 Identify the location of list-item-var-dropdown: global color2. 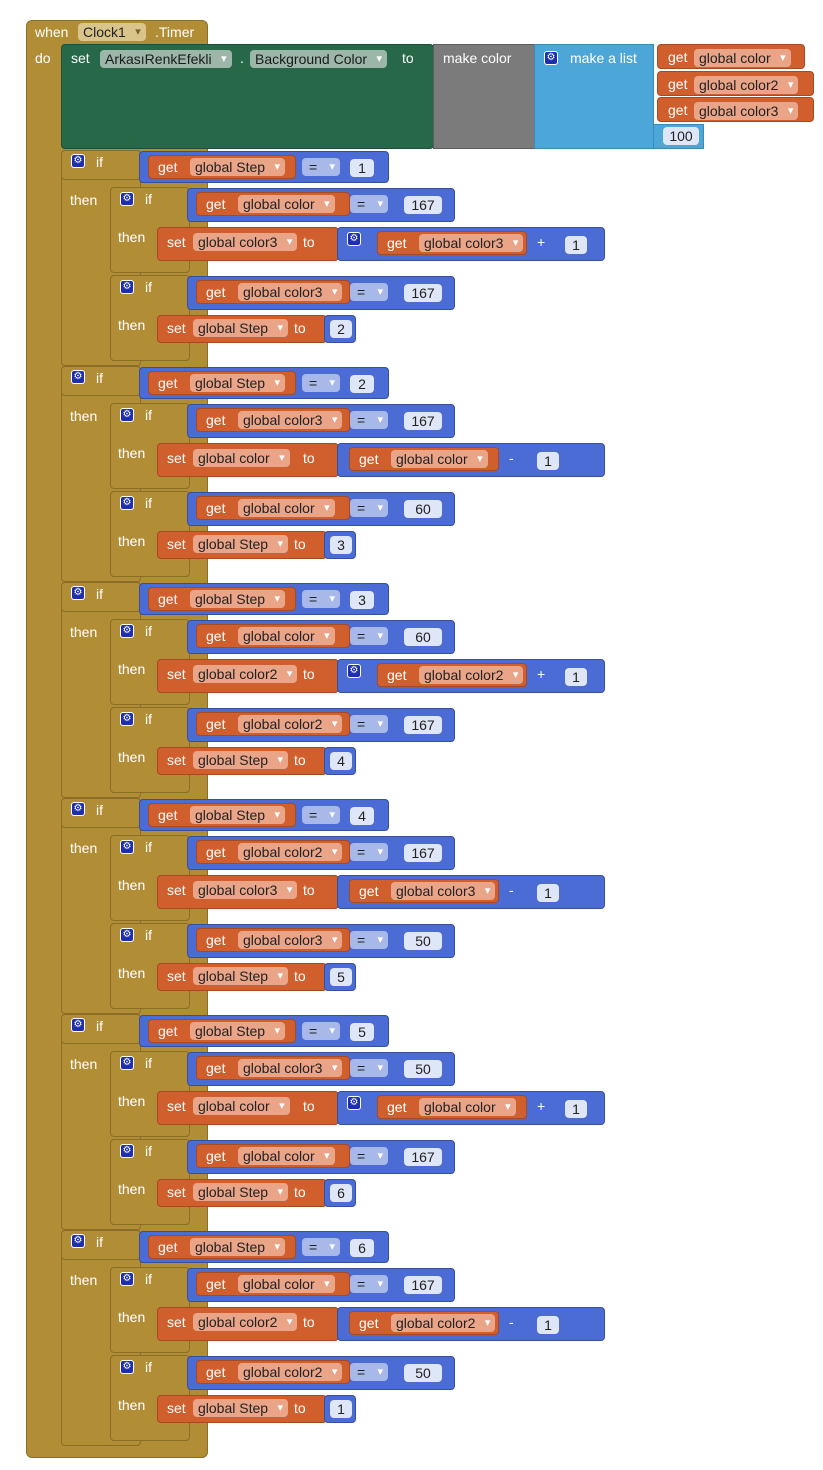
(746, 85).